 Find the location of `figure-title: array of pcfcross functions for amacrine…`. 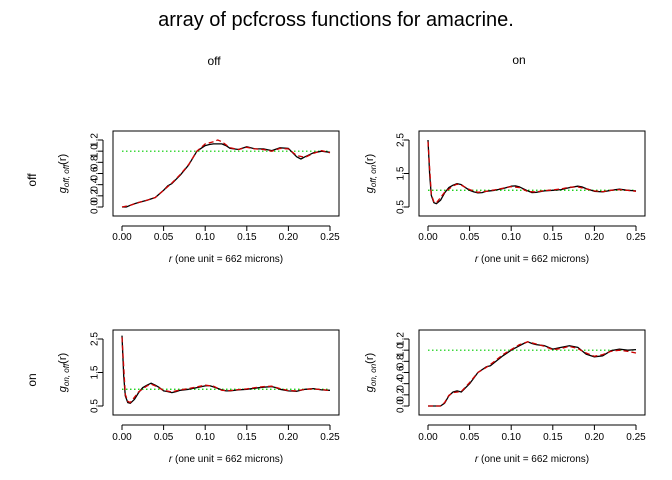

figure-title: array of pcfcross functions for amacrine… is located at coordinates (336, 20).